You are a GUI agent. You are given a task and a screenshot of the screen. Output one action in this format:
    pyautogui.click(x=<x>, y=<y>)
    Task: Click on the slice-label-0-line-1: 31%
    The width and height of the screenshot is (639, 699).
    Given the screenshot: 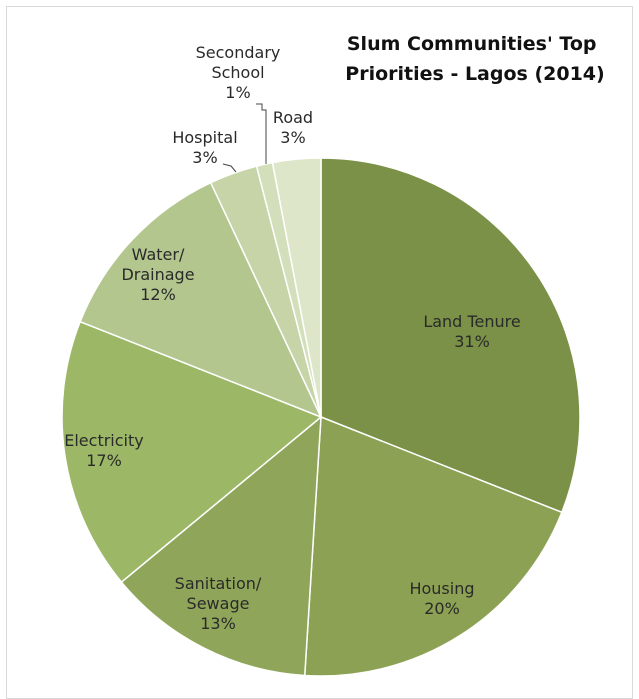 What is the action you would take?
    pyautogui.click(x=472, y=341)
    